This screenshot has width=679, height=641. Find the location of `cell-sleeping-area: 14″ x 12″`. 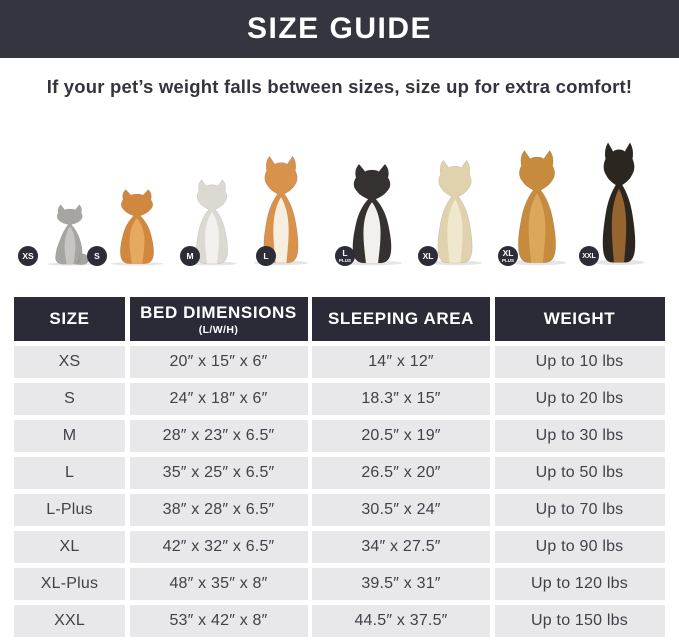

cell-sleeping-area: 14″ x 12″ is located at coordinates (401, 361).